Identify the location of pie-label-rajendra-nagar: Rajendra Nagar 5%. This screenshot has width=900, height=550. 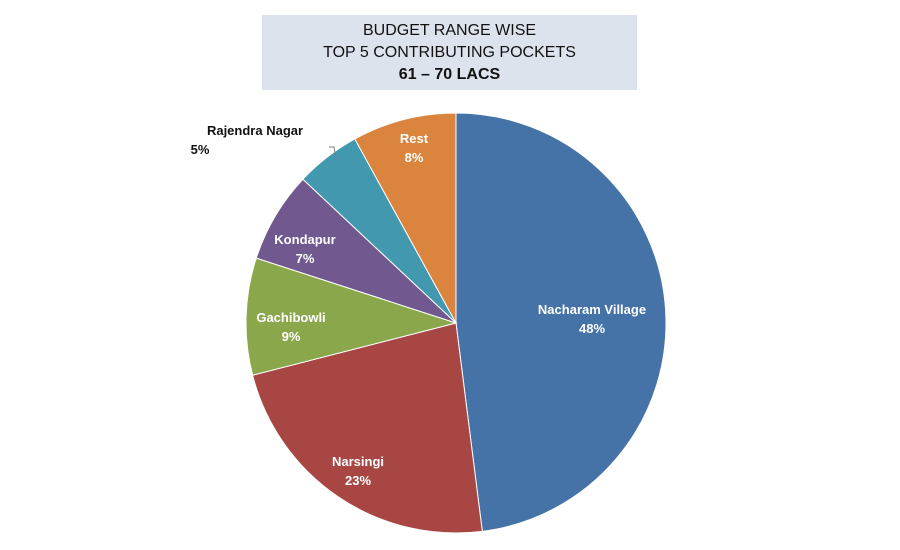
(247, 140).